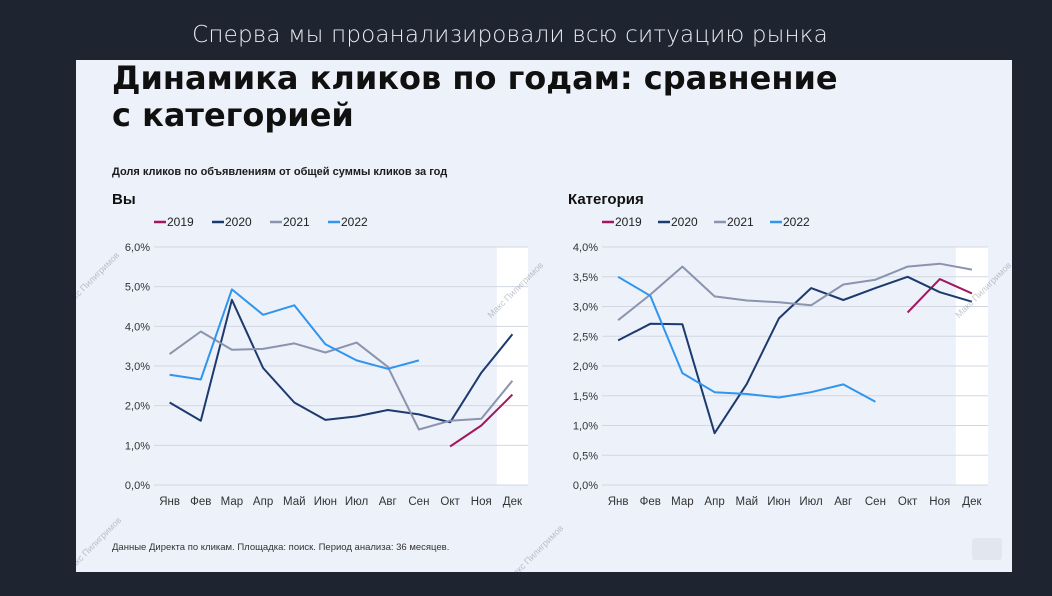 Image resolution: width=1052 pixels, height=596 pixels. Describe the element at coordinates (137, 248) in the screenshot. I see `y-tick-label: 6,0%` at that location.